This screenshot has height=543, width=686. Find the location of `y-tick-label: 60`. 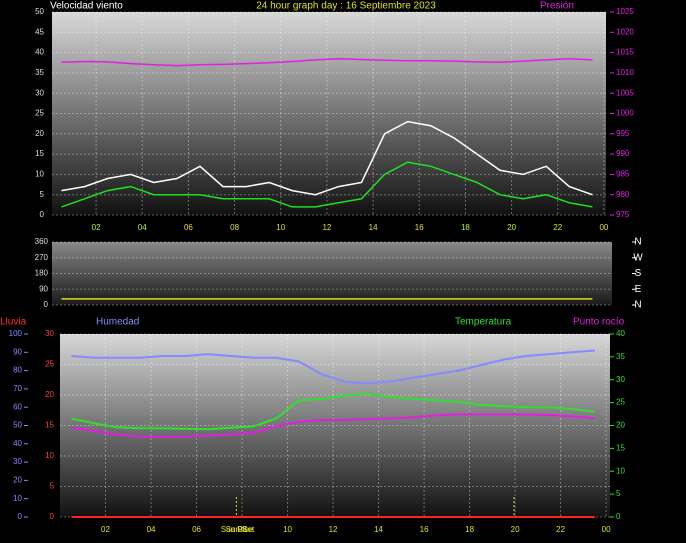

y-tick-label: 60 is located at coordinates (17, 406).